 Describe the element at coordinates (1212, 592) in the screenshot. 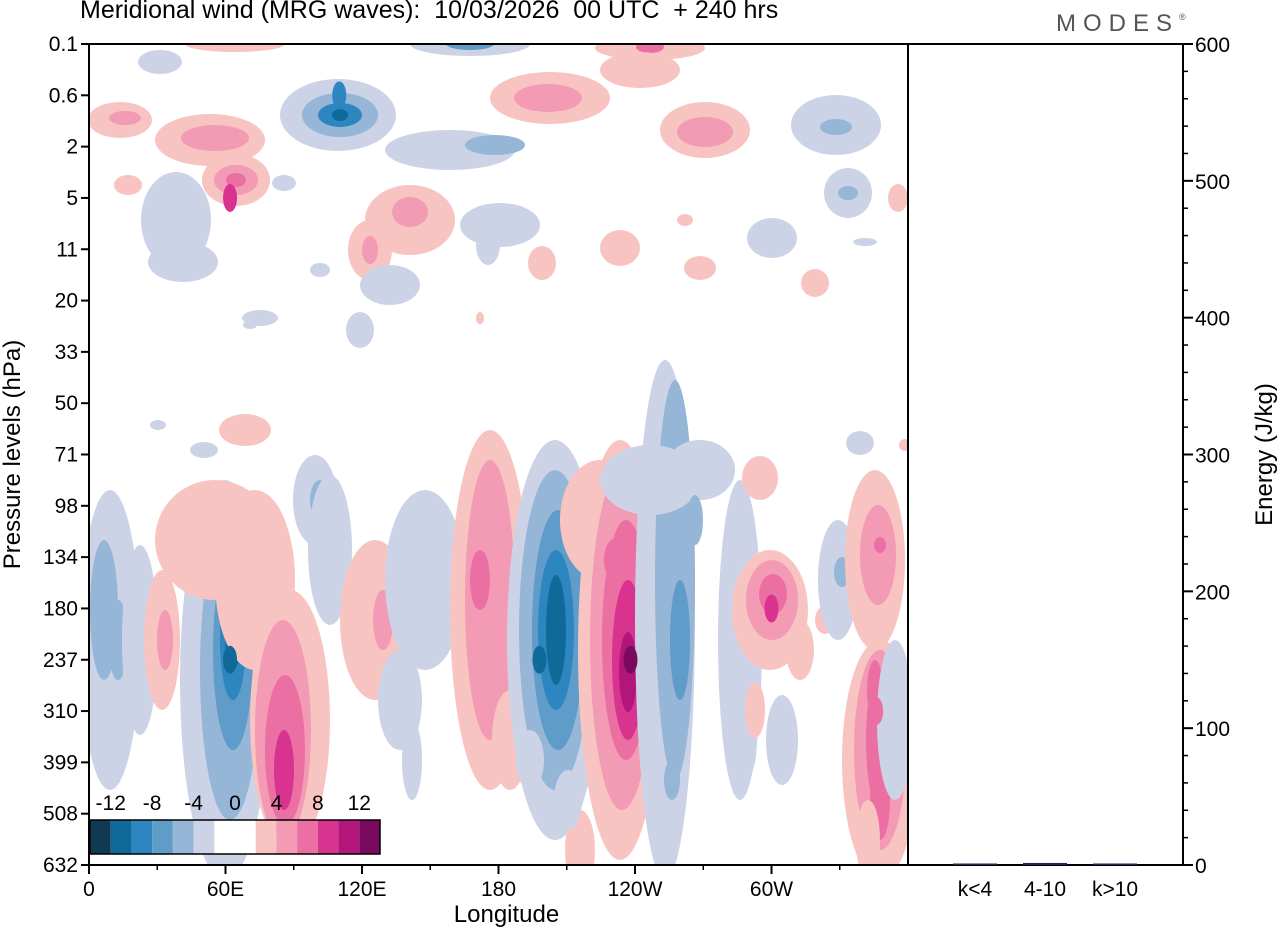

I see `energy-y-tick-label: 200` at that location.